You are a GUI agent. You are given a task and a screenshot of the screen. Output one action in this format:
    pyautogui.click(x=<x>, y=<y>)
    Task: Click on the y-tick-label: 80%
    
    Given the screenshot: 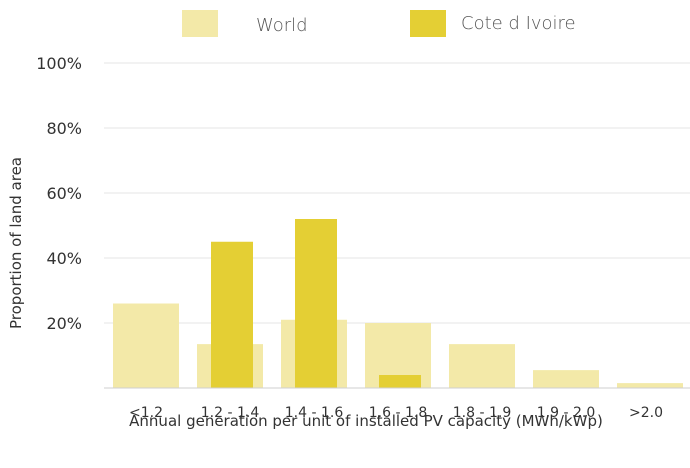 What is the action you would take?
    pyautogui.click(x=64, y=128)
    